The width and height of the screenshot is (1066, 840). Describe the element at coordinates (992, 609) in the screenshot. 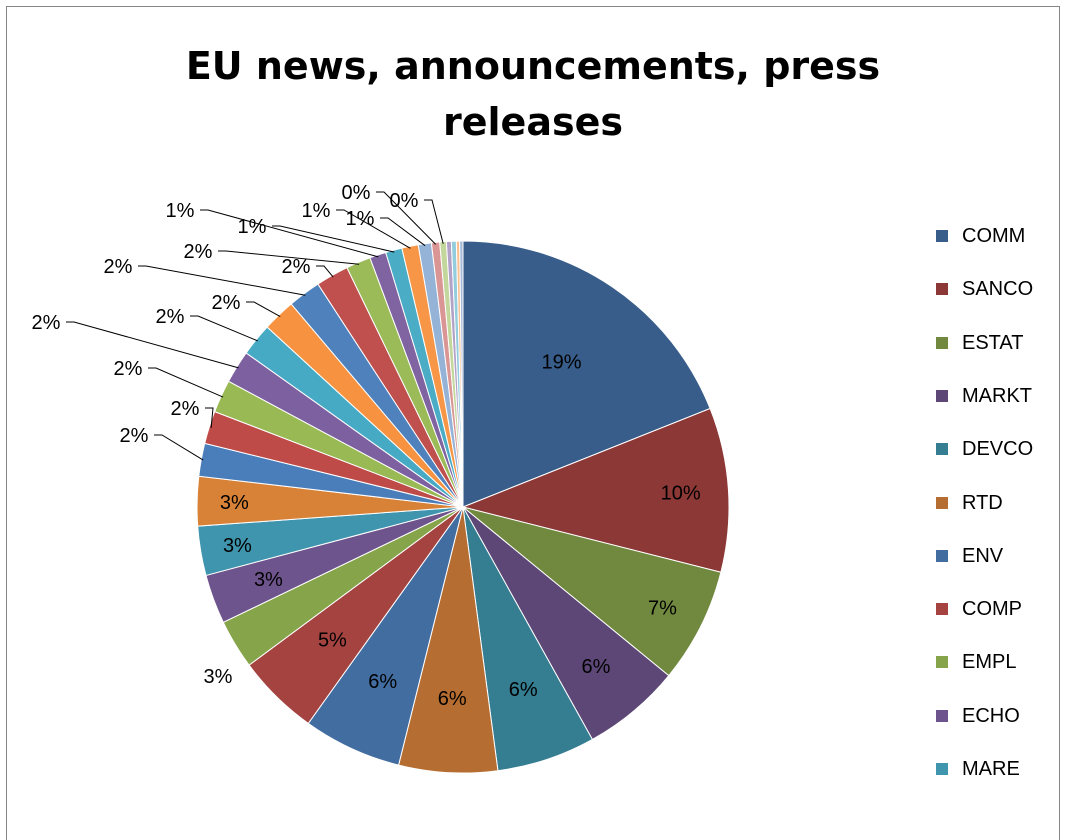

I see `legend-label: COMP` at that location.